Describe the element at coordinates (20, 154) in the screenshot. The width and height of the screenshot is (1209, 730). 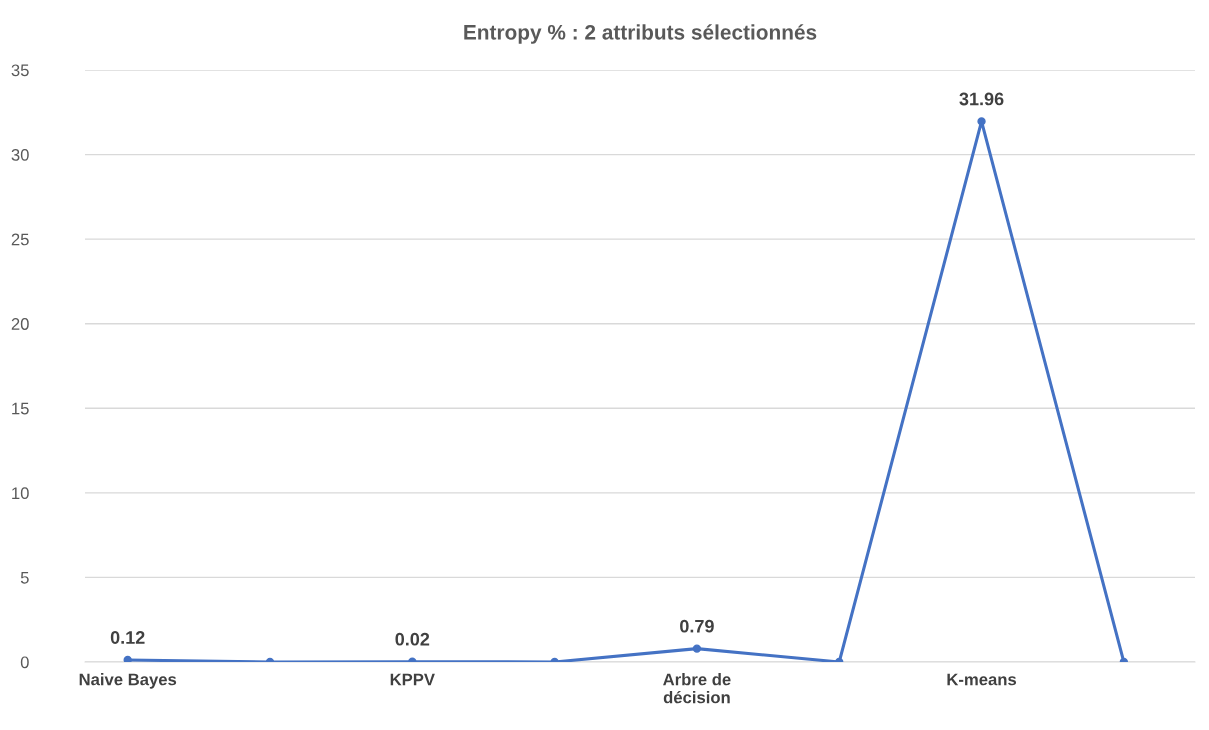
I see `y-tick-label: 30` at that location.